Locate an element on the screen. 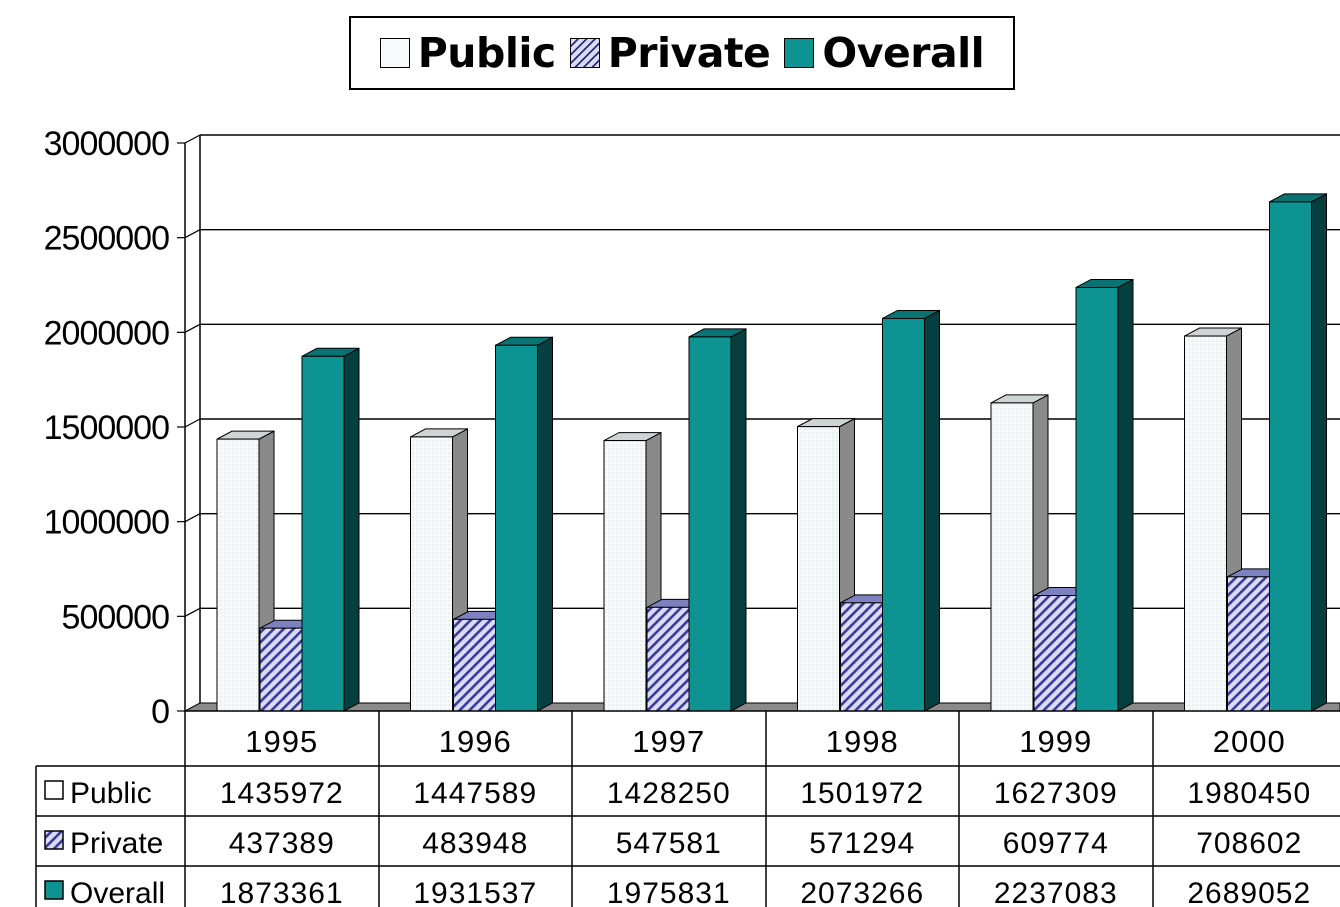 The height and width of the screenshot is (907, 1340). data-label: 1501972 is located at coordinates (862, 793).